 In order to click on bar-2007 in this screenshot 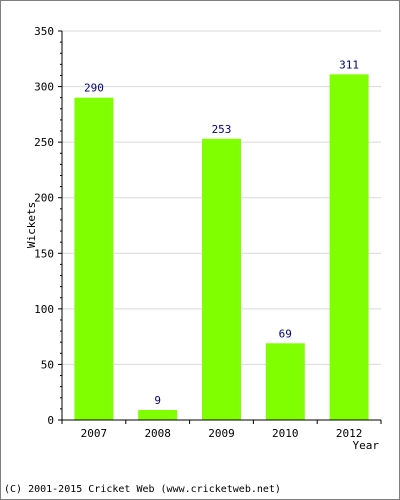, I will do `click(94, 258)`.